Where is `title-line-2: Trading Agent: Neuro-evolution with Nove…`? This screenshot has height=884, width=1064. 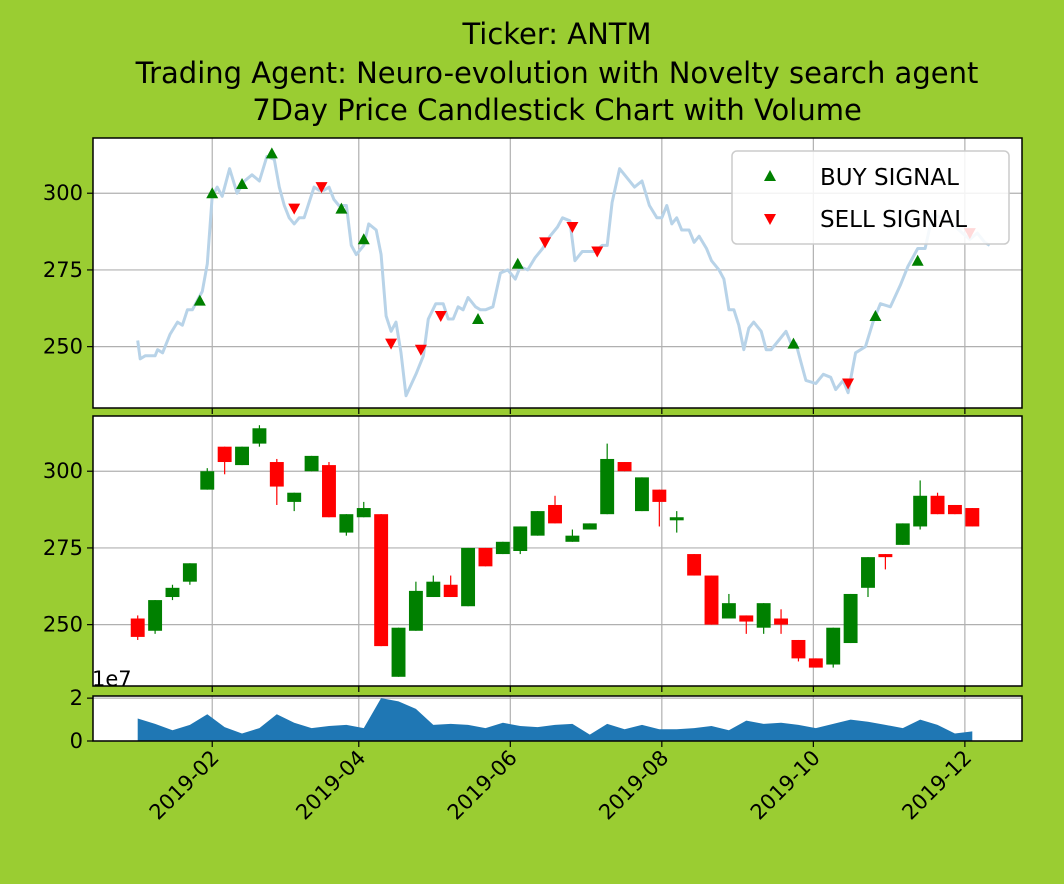 title-line-2: Trading Agent: Neuro-evolution with Nove… is located at coordinates (557, 73).